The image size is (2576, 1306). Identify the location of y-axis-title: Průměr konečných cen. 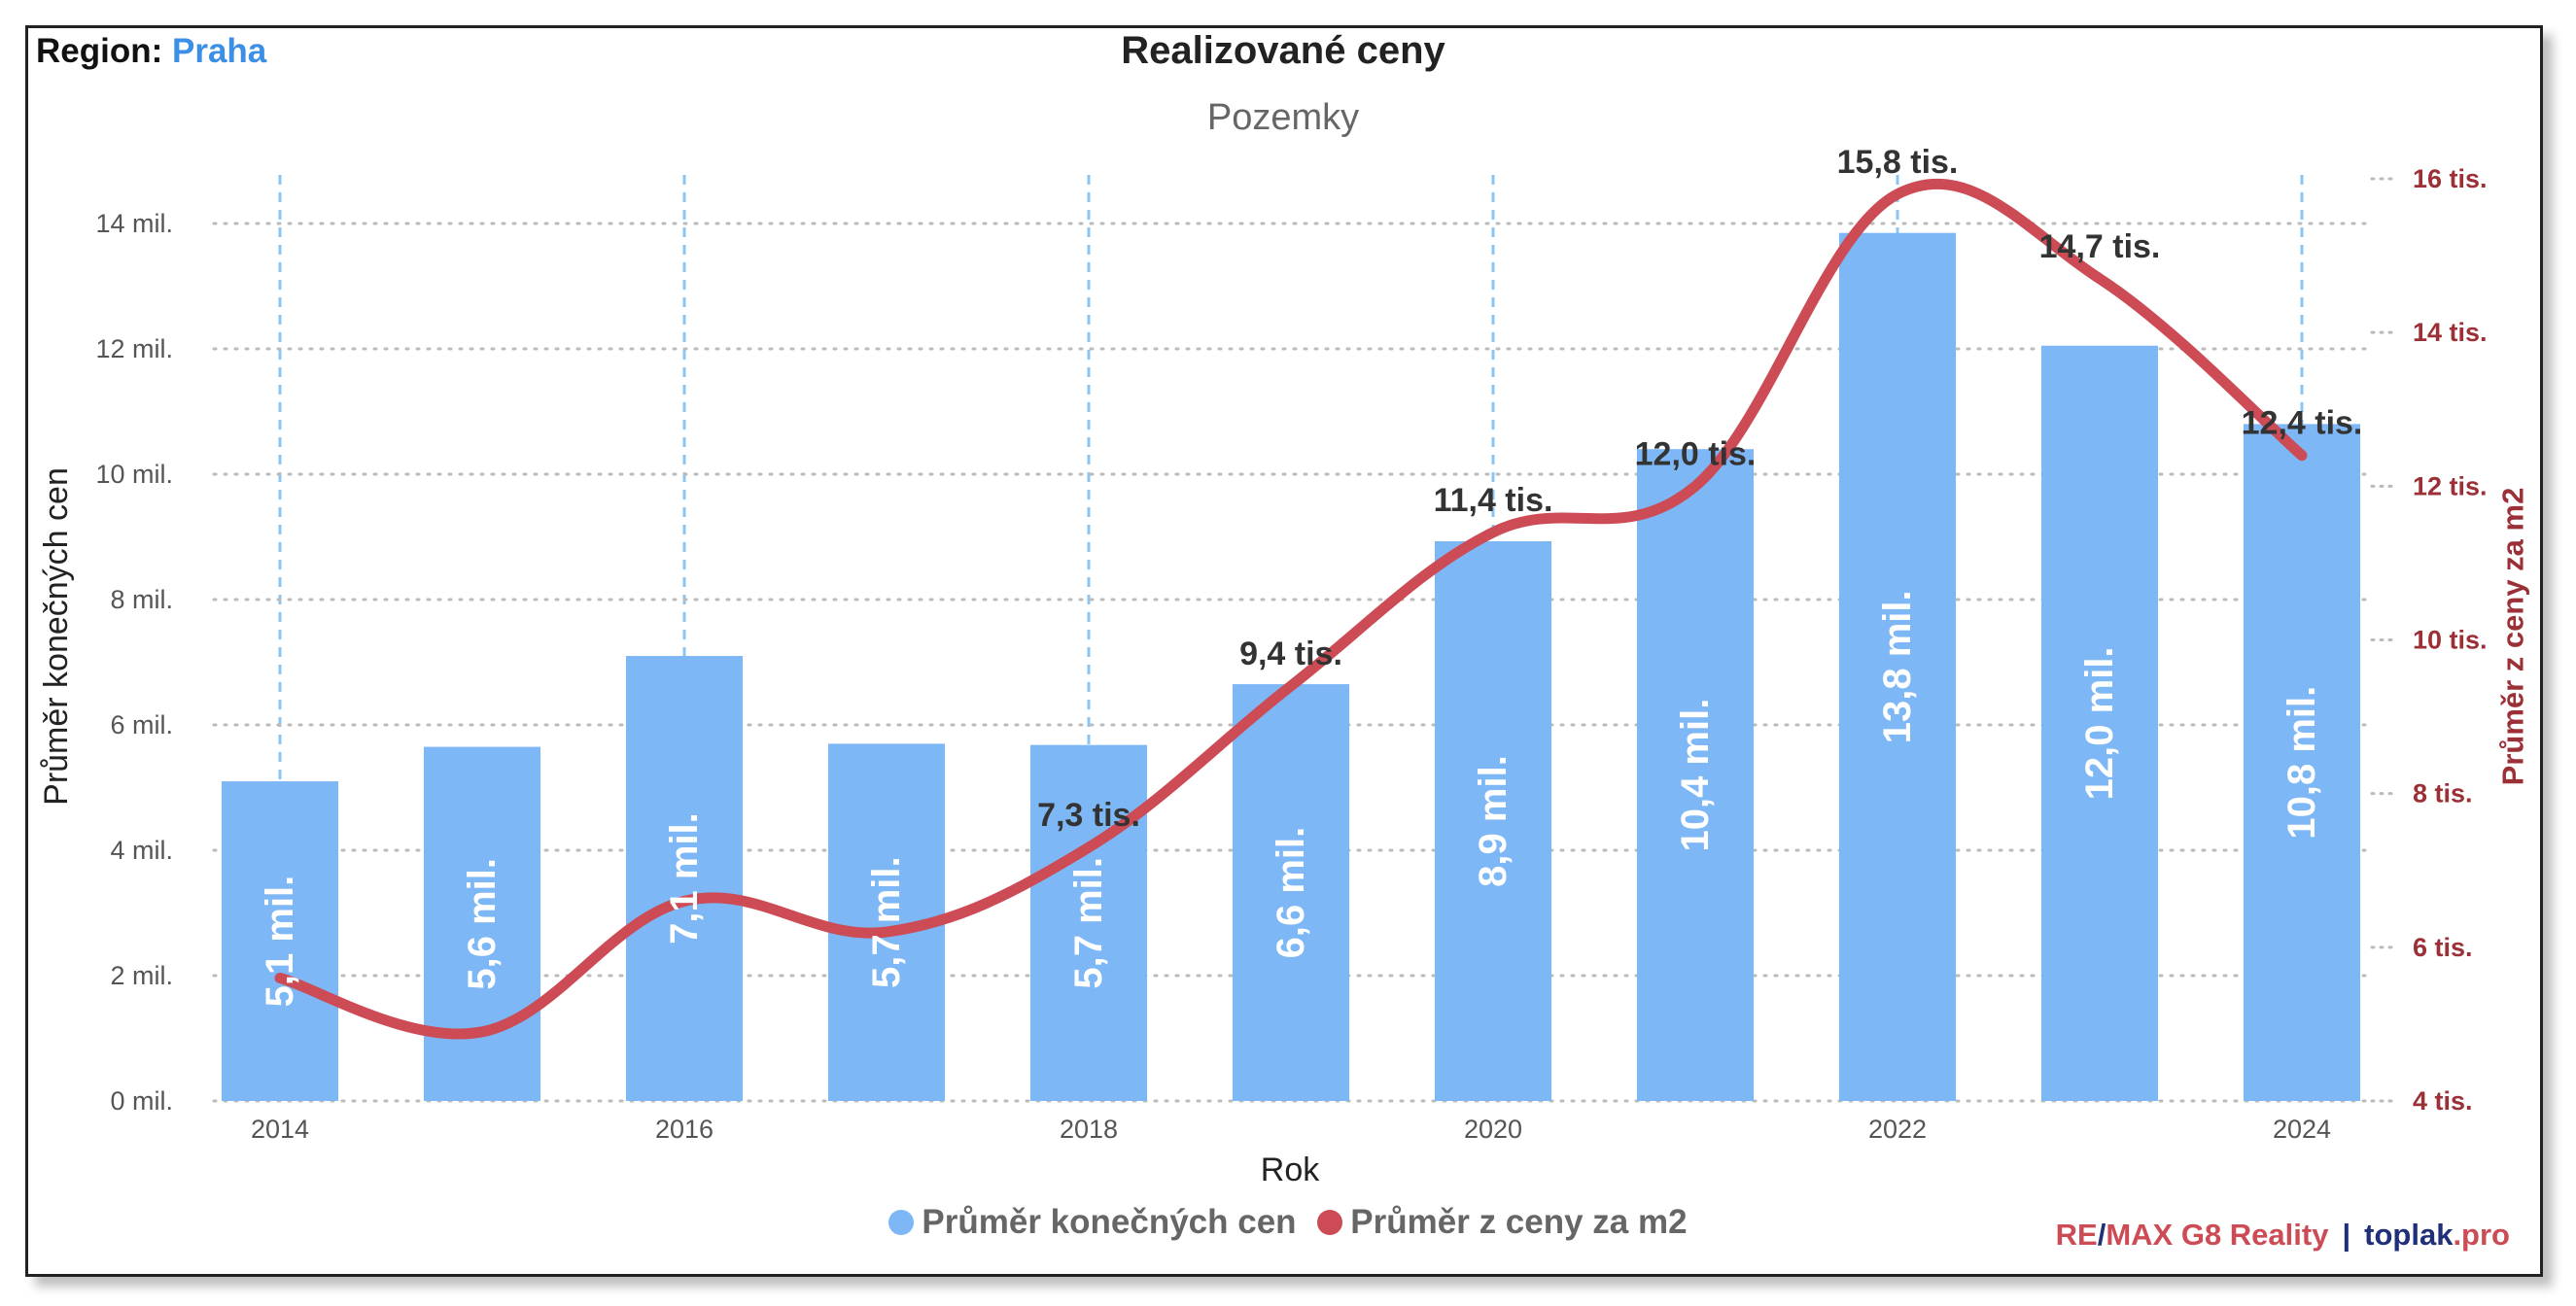
(56, 637).